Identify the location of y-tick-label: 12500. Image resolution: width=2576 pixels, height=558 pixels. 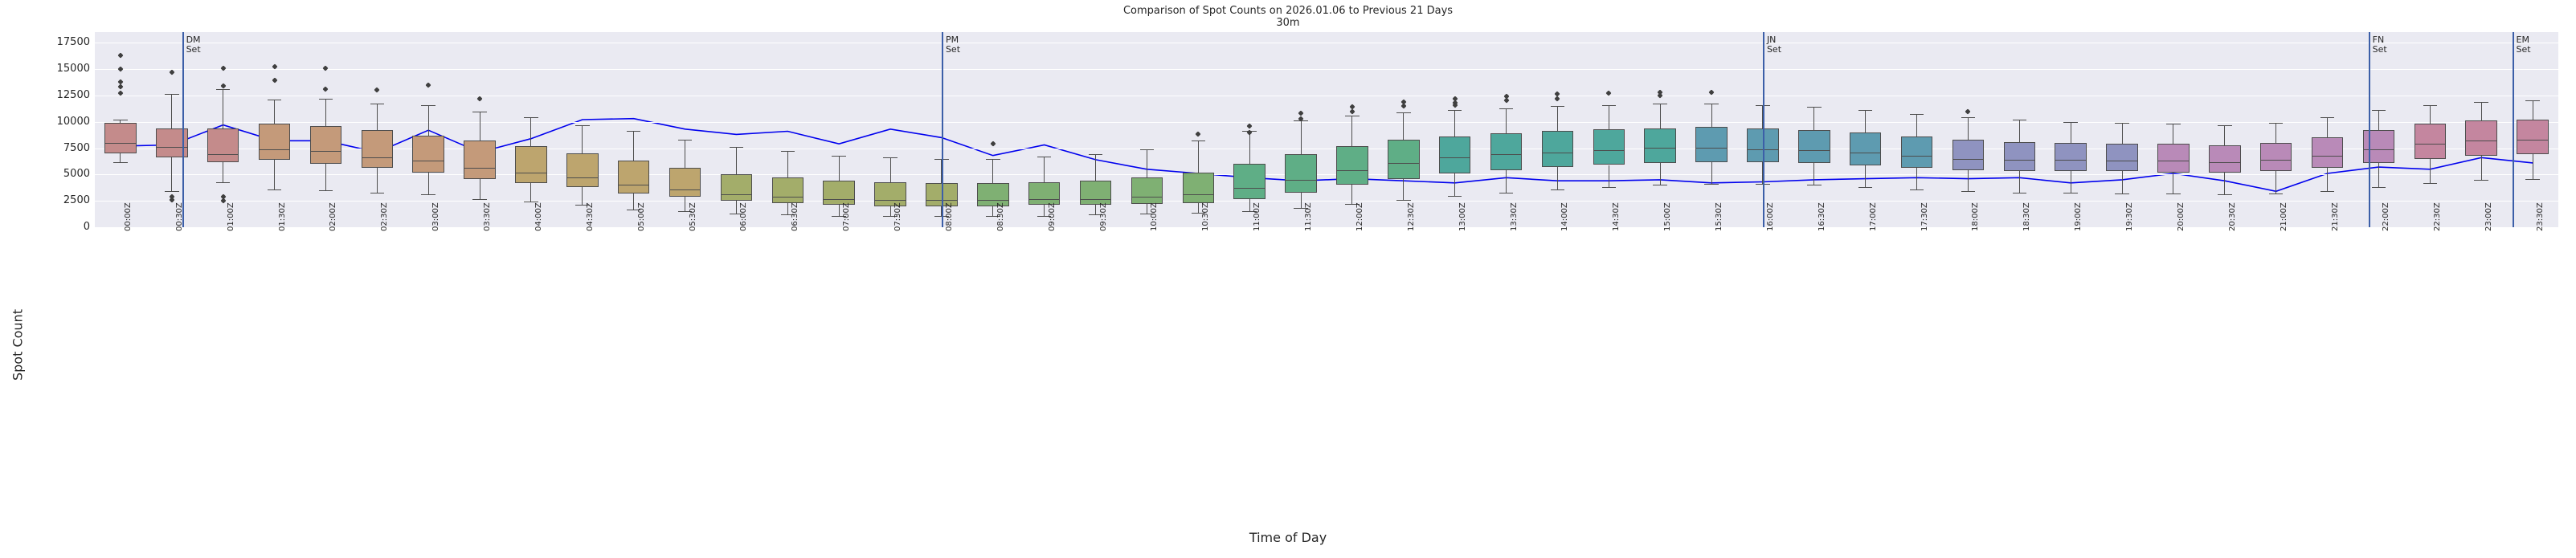
(73, 94).